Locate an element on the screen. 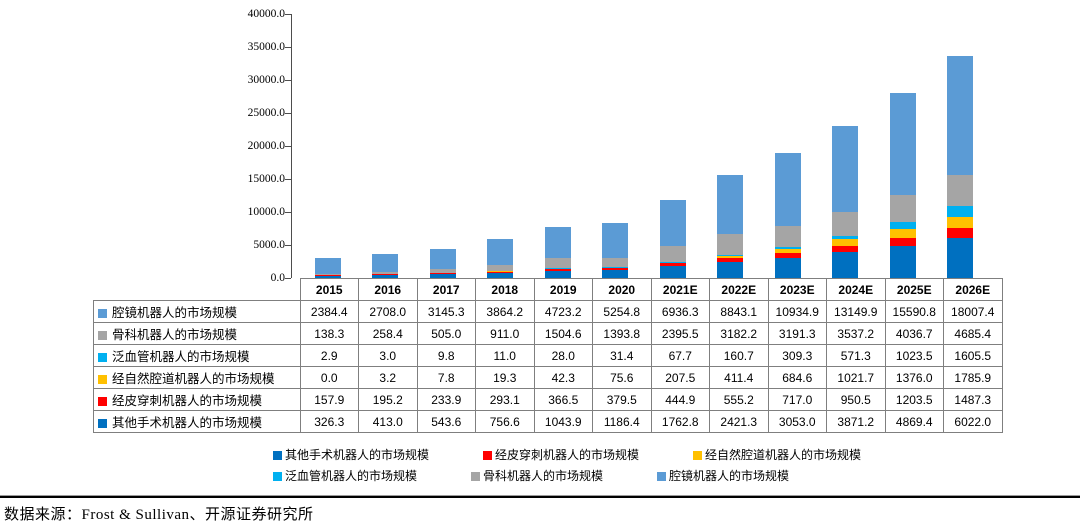 This screenshot has width=1080, height=527. legend-item: 骨科机器人的市场规模 is located at coordinates (537, 475).